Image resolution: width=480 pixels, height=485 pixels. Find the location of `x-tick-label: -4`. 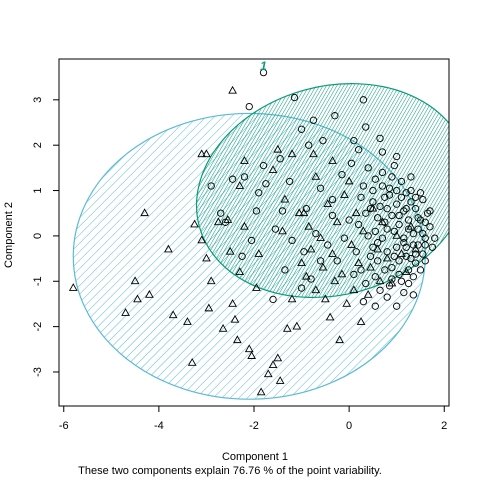

x-tick-label: -4 is located at coordinates (159, 426).